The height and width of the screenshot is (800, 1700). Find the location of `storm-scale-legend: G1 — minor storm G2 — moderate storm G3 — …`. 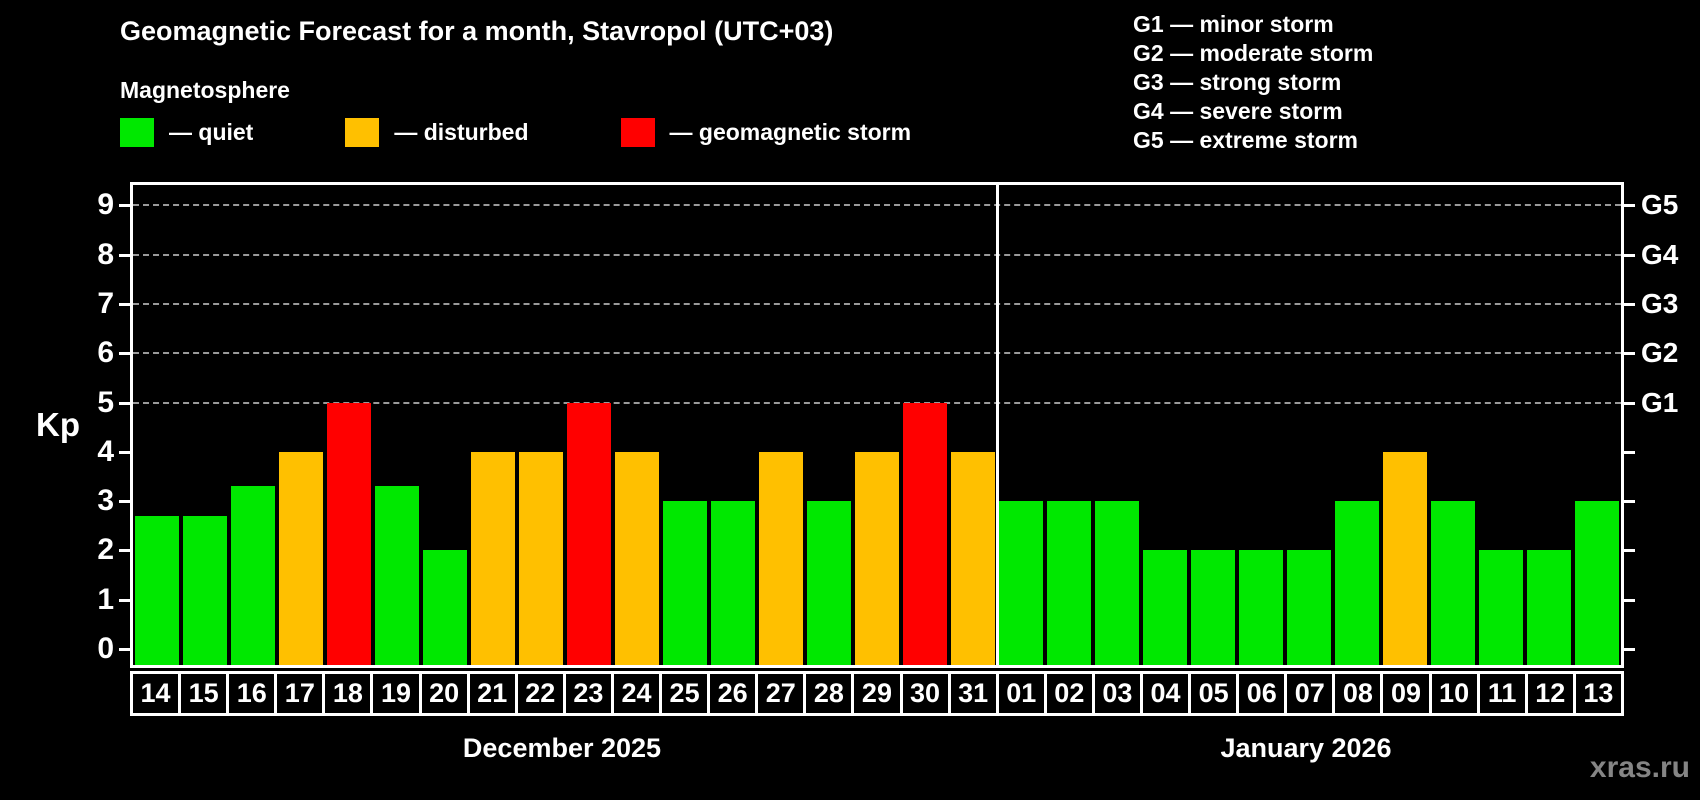

storm-scale-legend: G1 — minor storm G2 — moderate storm G3 — … is located at coordinates (1253, 82).